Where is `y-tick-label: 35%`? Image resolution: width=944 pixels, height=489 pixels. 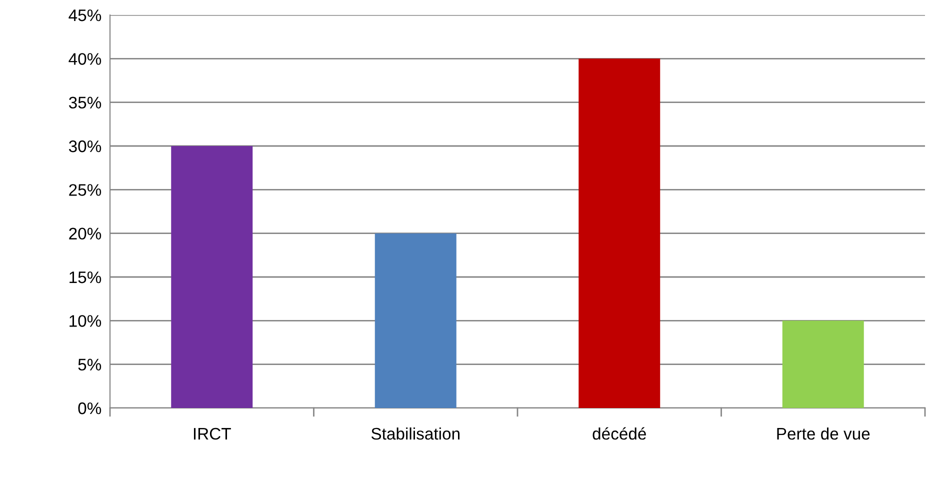
y-tick-label: 35% is located at coordinates (85, 102).